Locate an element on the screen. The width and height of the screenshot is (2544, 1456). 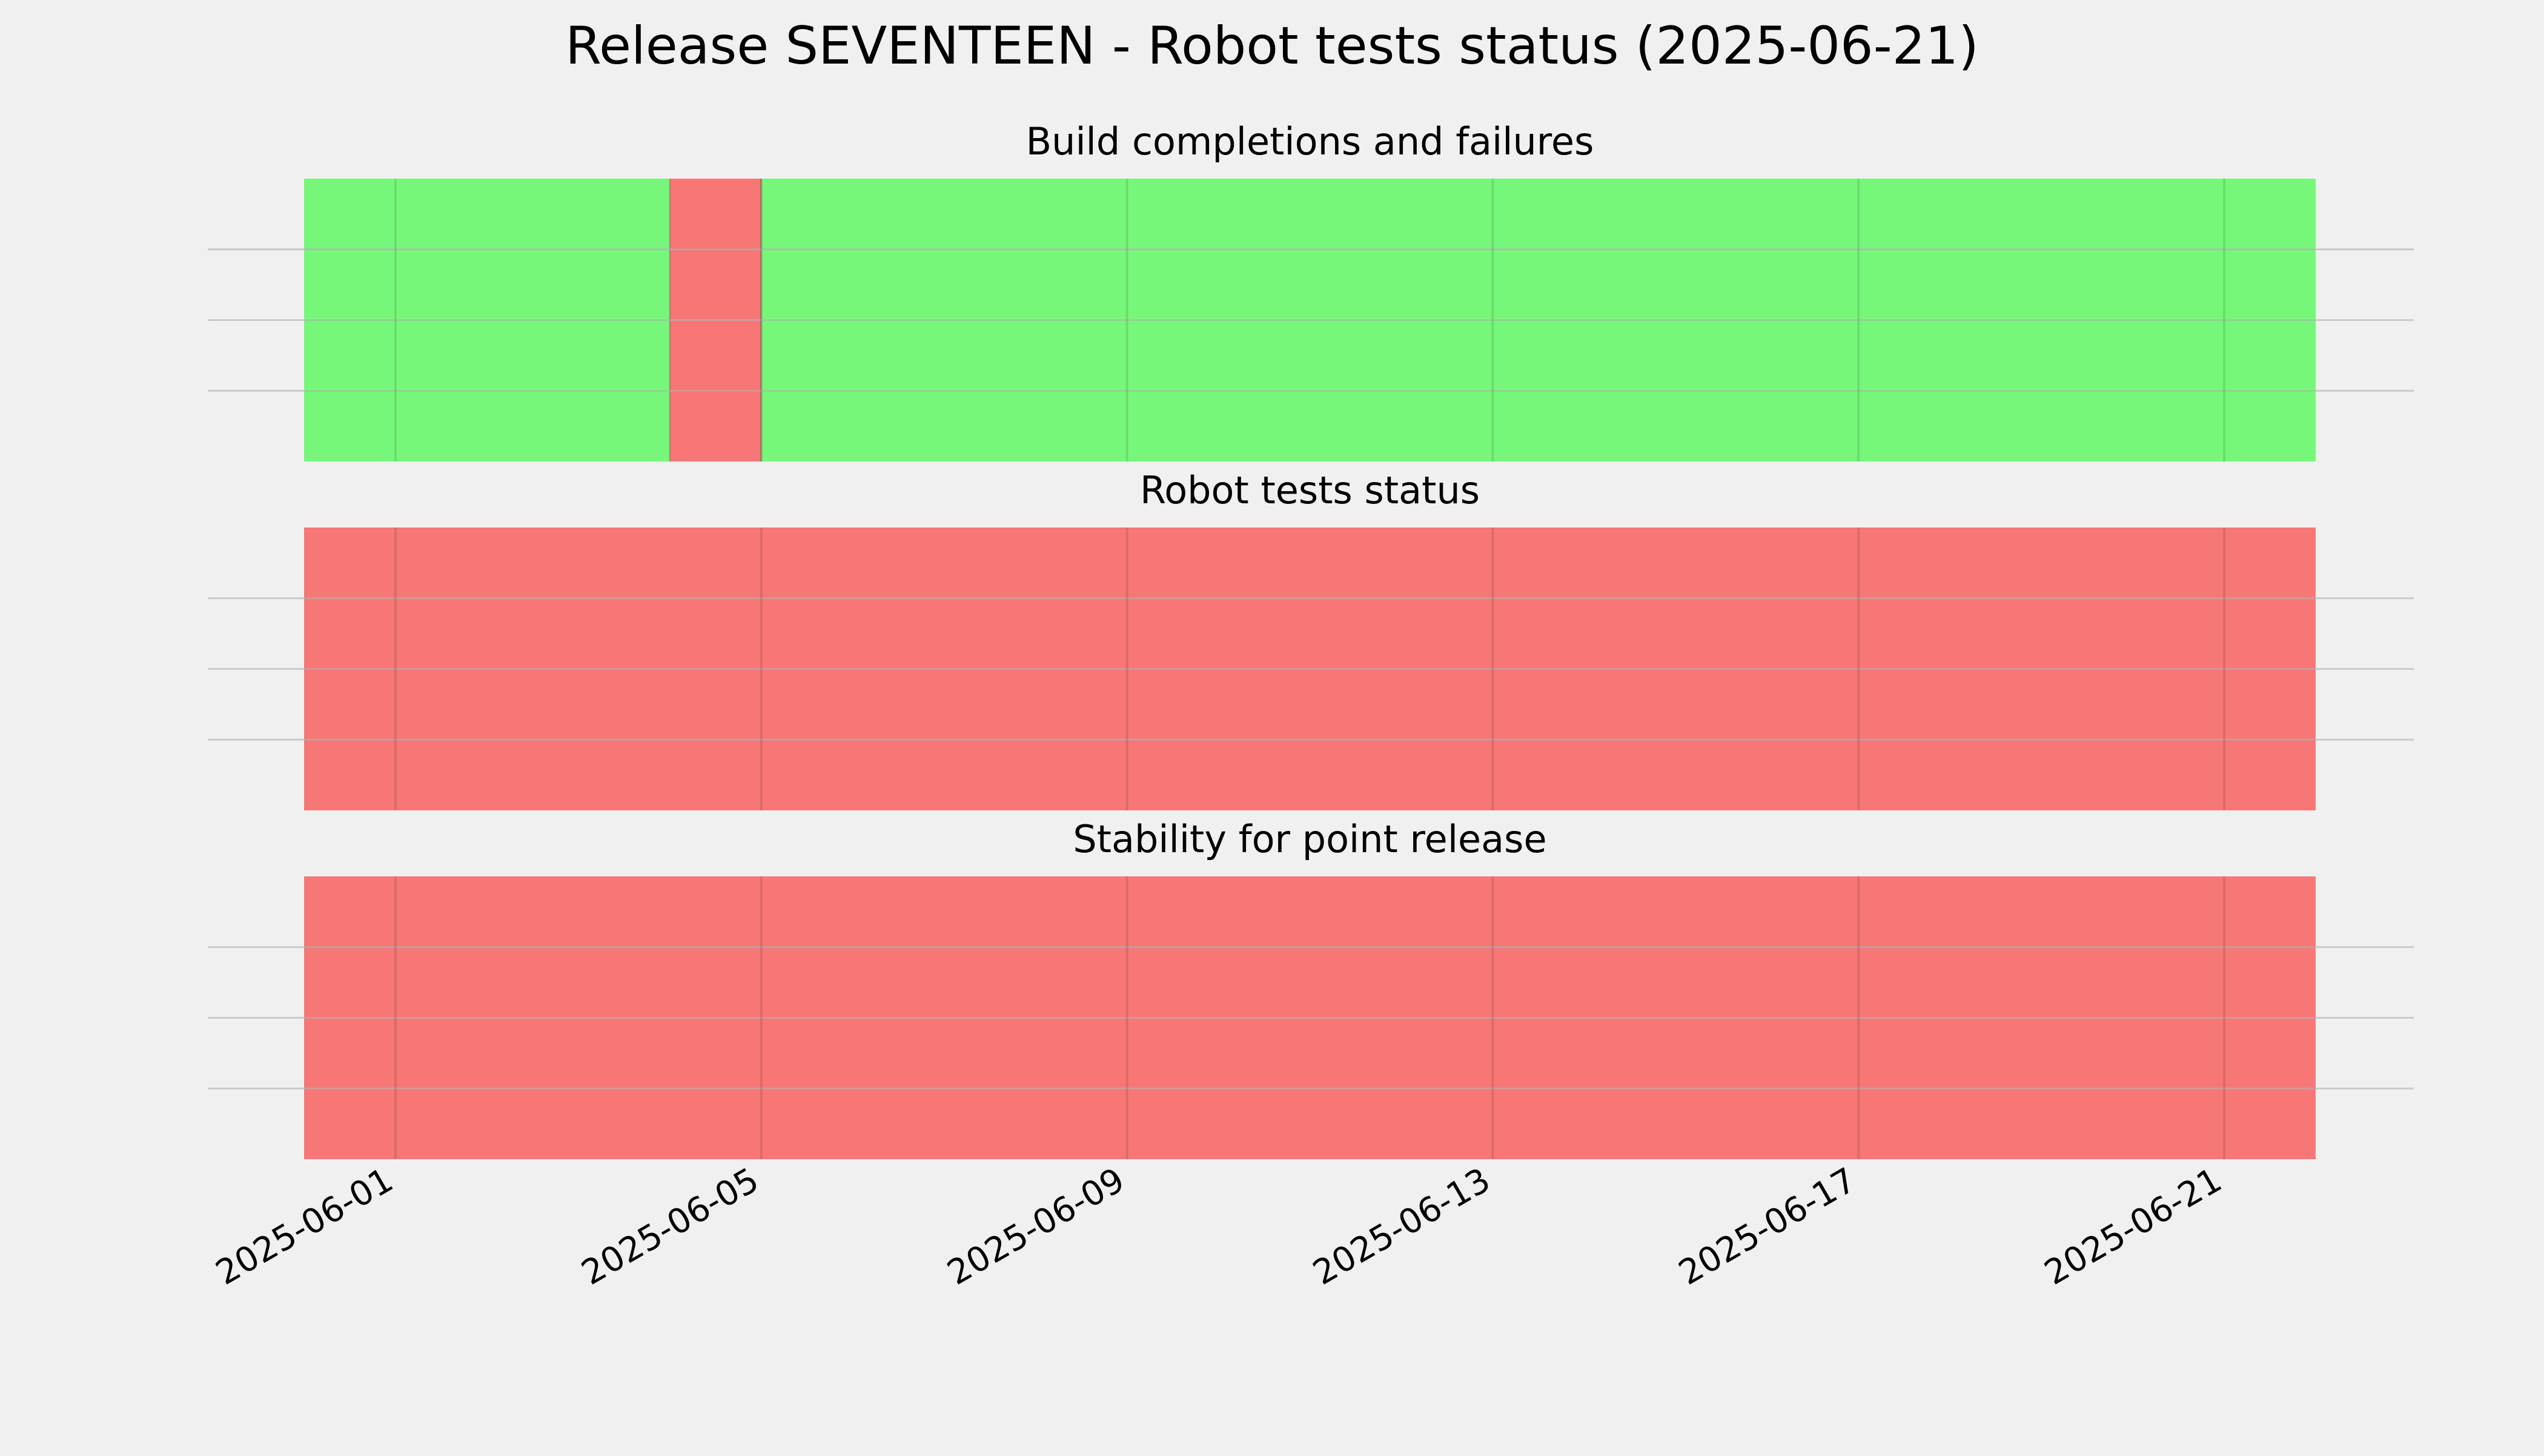
panel-title: Build completions and failures is located at coordinates (1310, 141).